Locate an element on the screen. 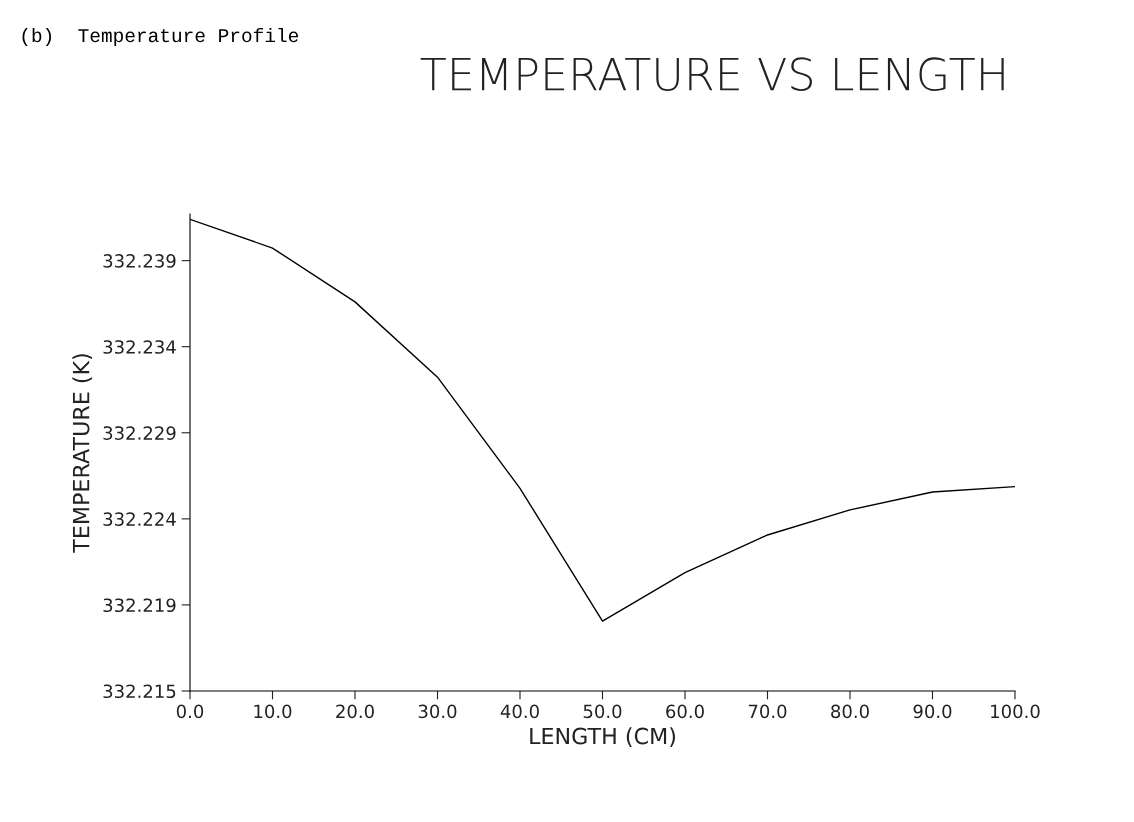 The width and height of the screenshot is (1134, 822). y-tick-label: 332.234 is located at coordinates (139, 347).